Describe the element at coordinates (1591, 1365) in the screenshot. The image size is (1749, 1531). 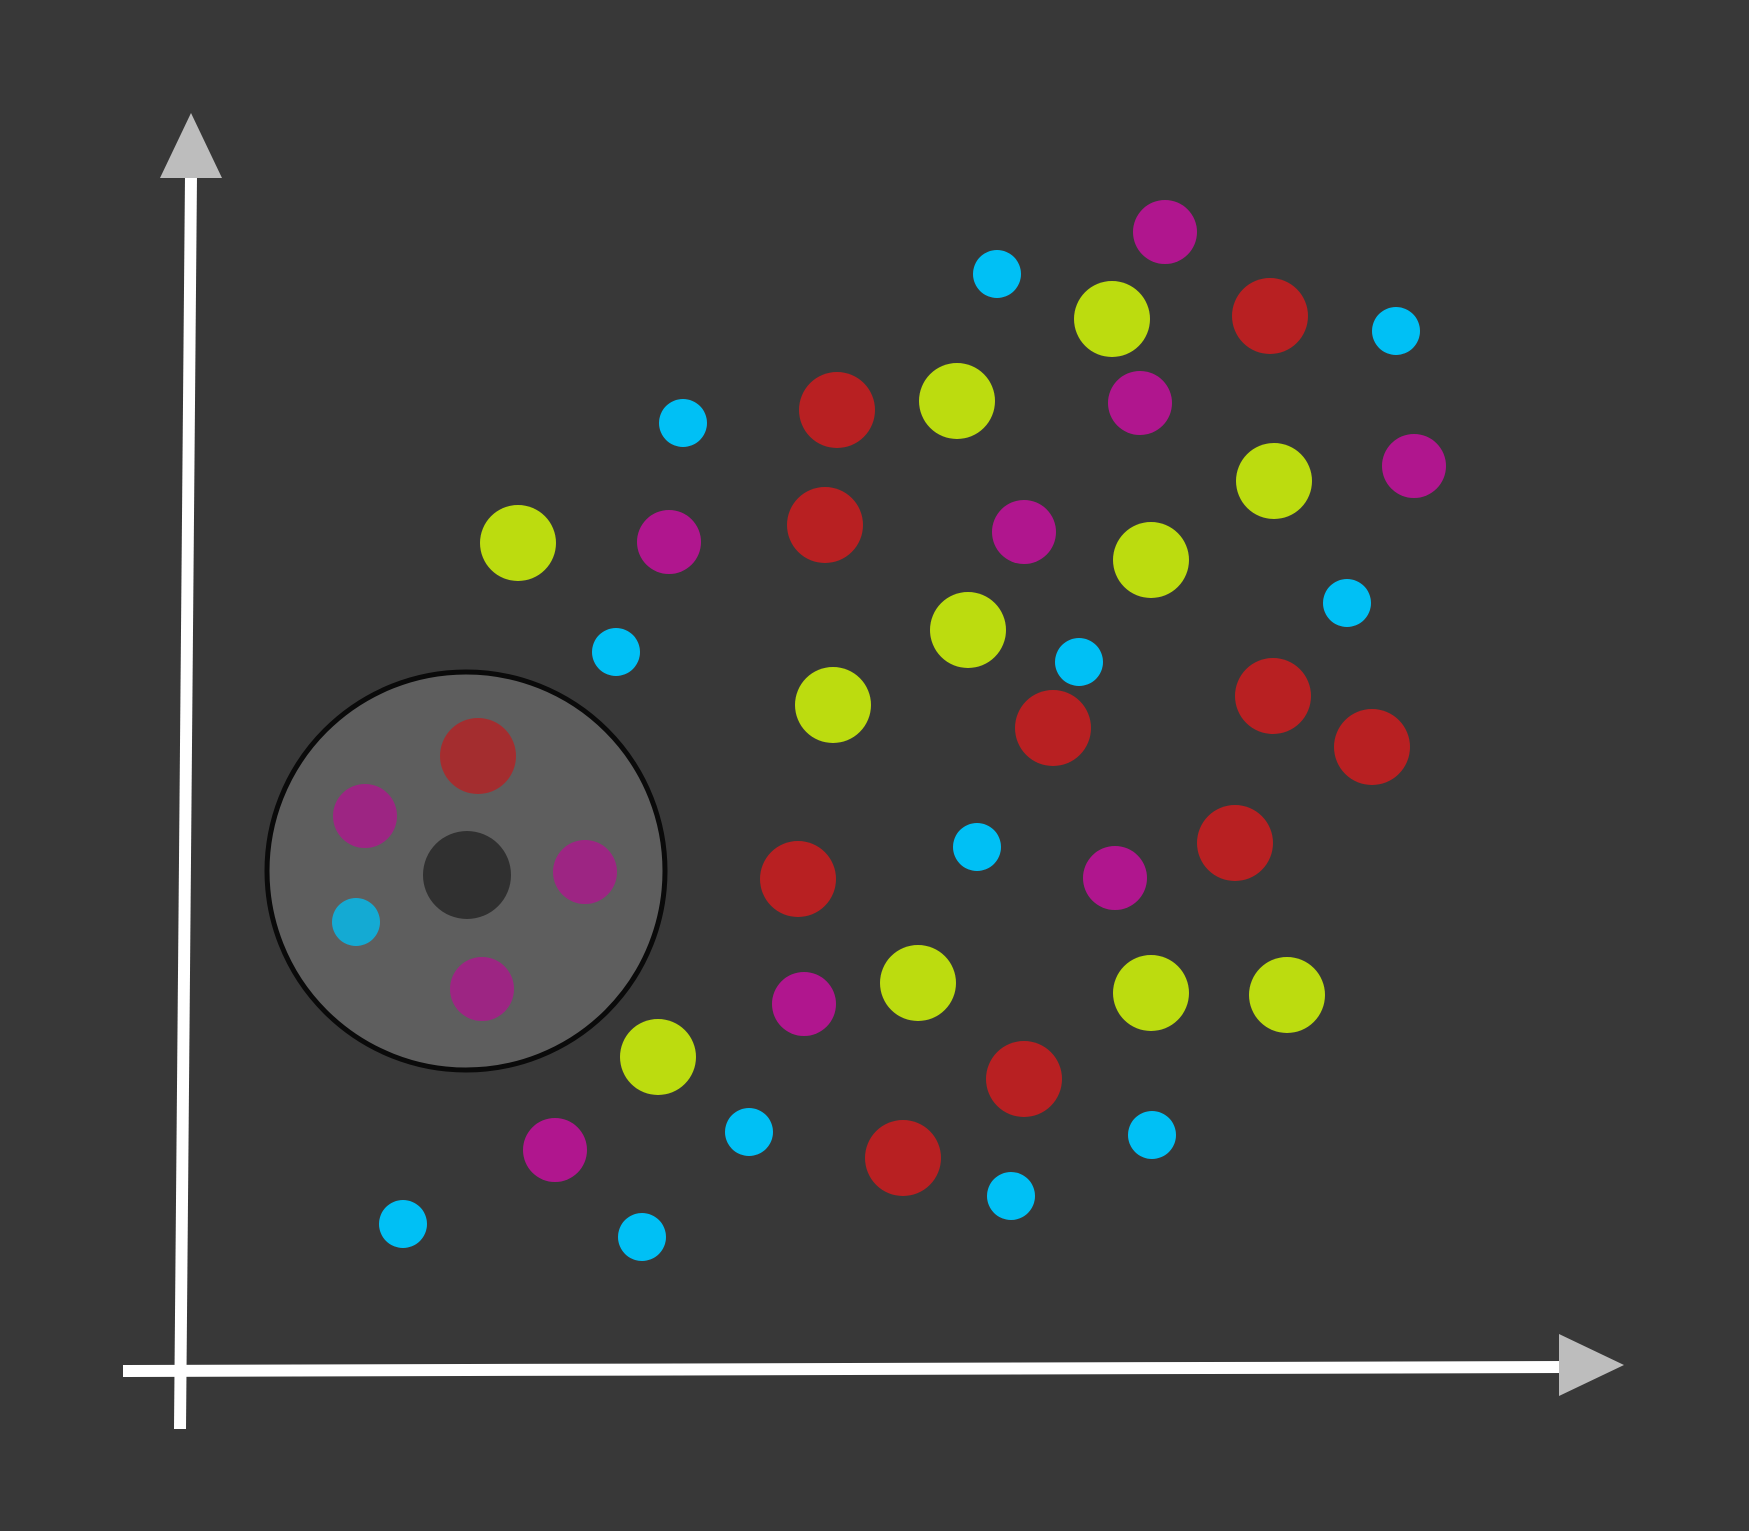
I see `x-axis-arrowhead` at that location.